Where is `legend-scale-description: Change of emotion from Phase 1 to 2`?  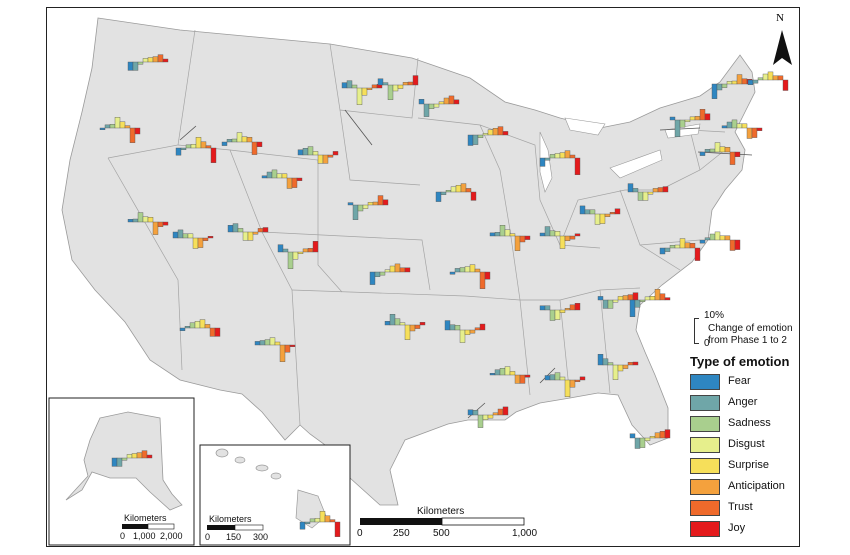
legend-scale-description: Change of emotion from Phase 1 to 2 is located at coordinates (750, 334).